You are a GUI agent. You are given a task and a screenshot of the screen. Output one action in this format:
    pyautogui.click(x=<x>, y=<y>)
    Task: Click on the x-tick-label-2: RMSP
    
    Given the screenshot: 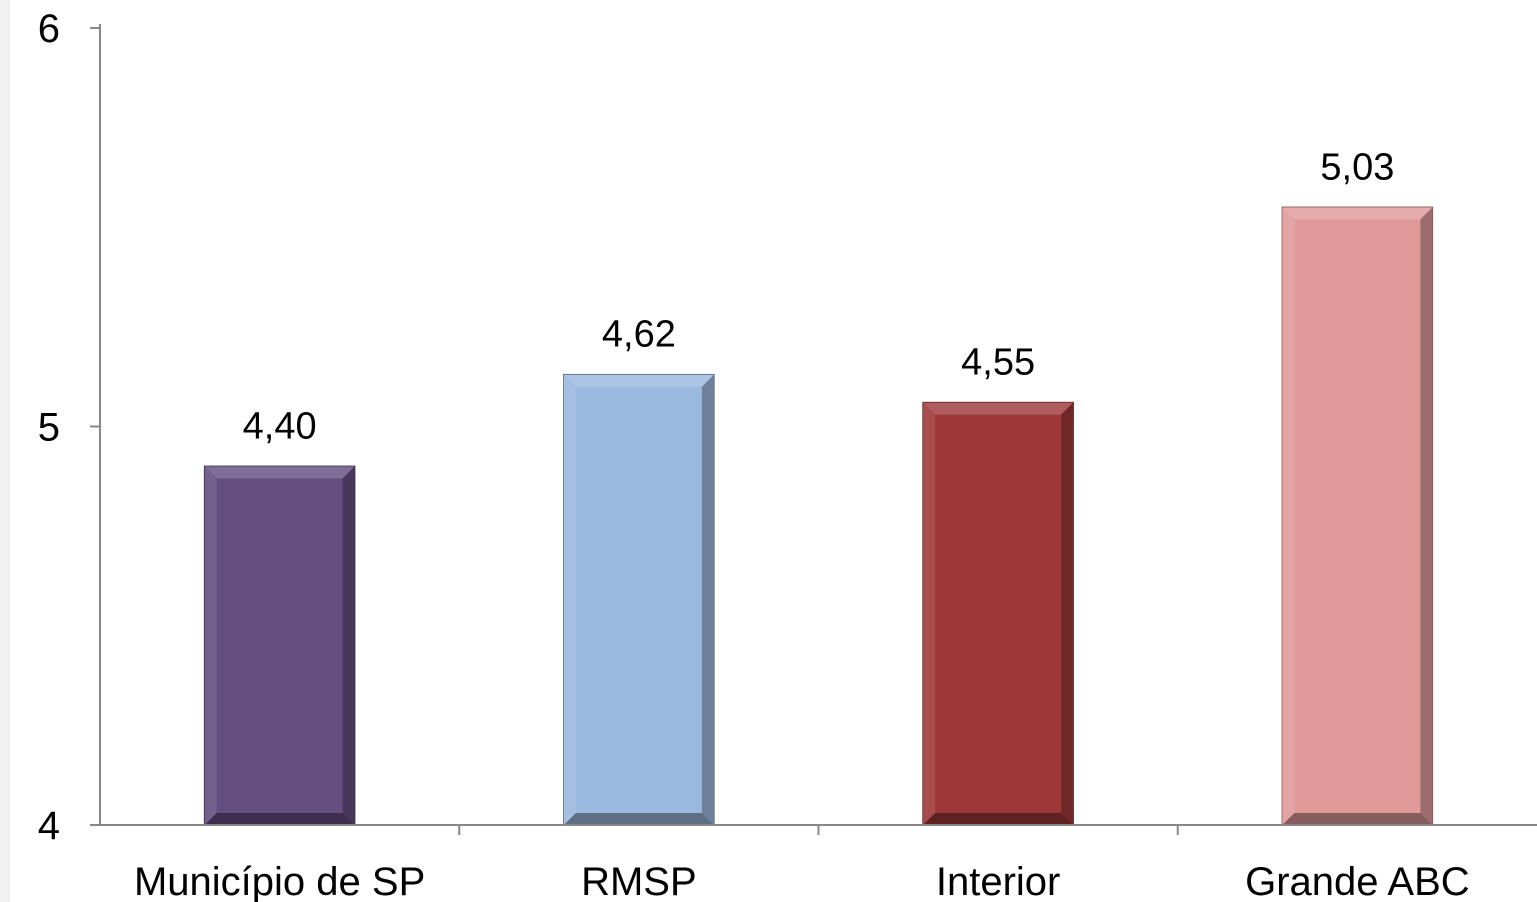 What is the action you would take?
    pyautogui.click(x=639, y=881)
    